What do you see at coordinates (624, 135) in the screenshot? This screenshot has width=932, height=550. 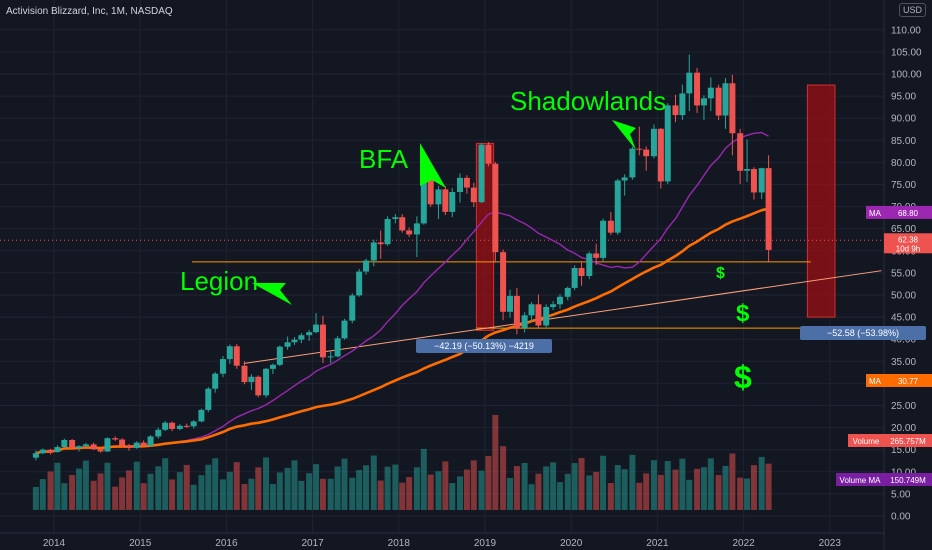 I see `annotation-arrow` at bounding box center [624, 135].